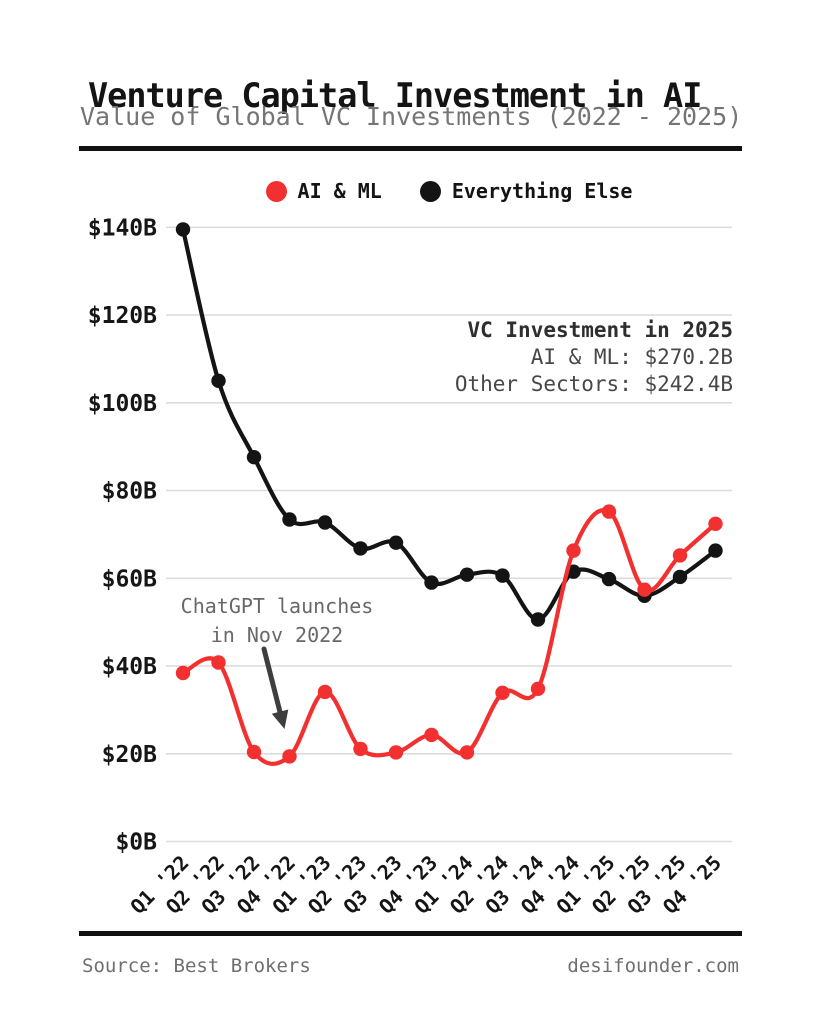 The height and width of the screenshot is (1024, 819). I want to click on y-tick-label: $40B, so click(130, 667).